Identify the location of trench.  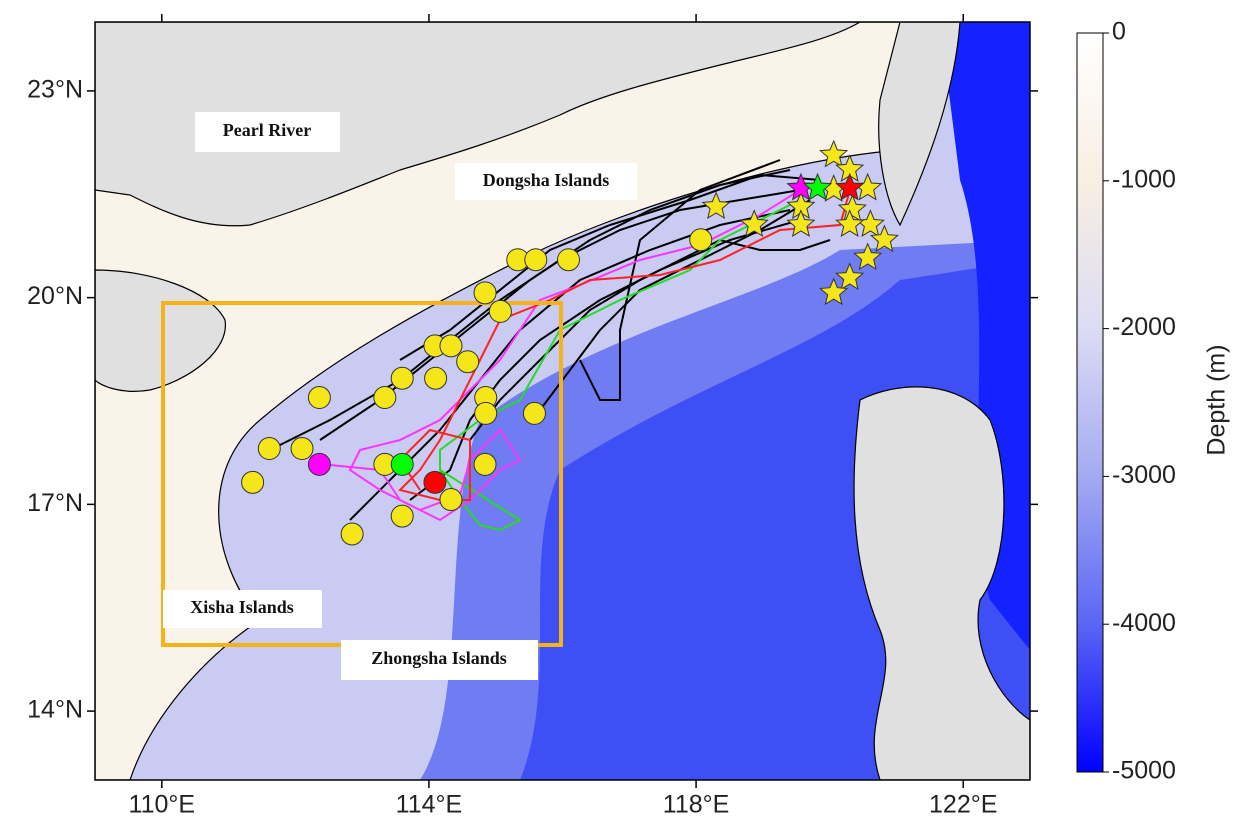
(985, 336).